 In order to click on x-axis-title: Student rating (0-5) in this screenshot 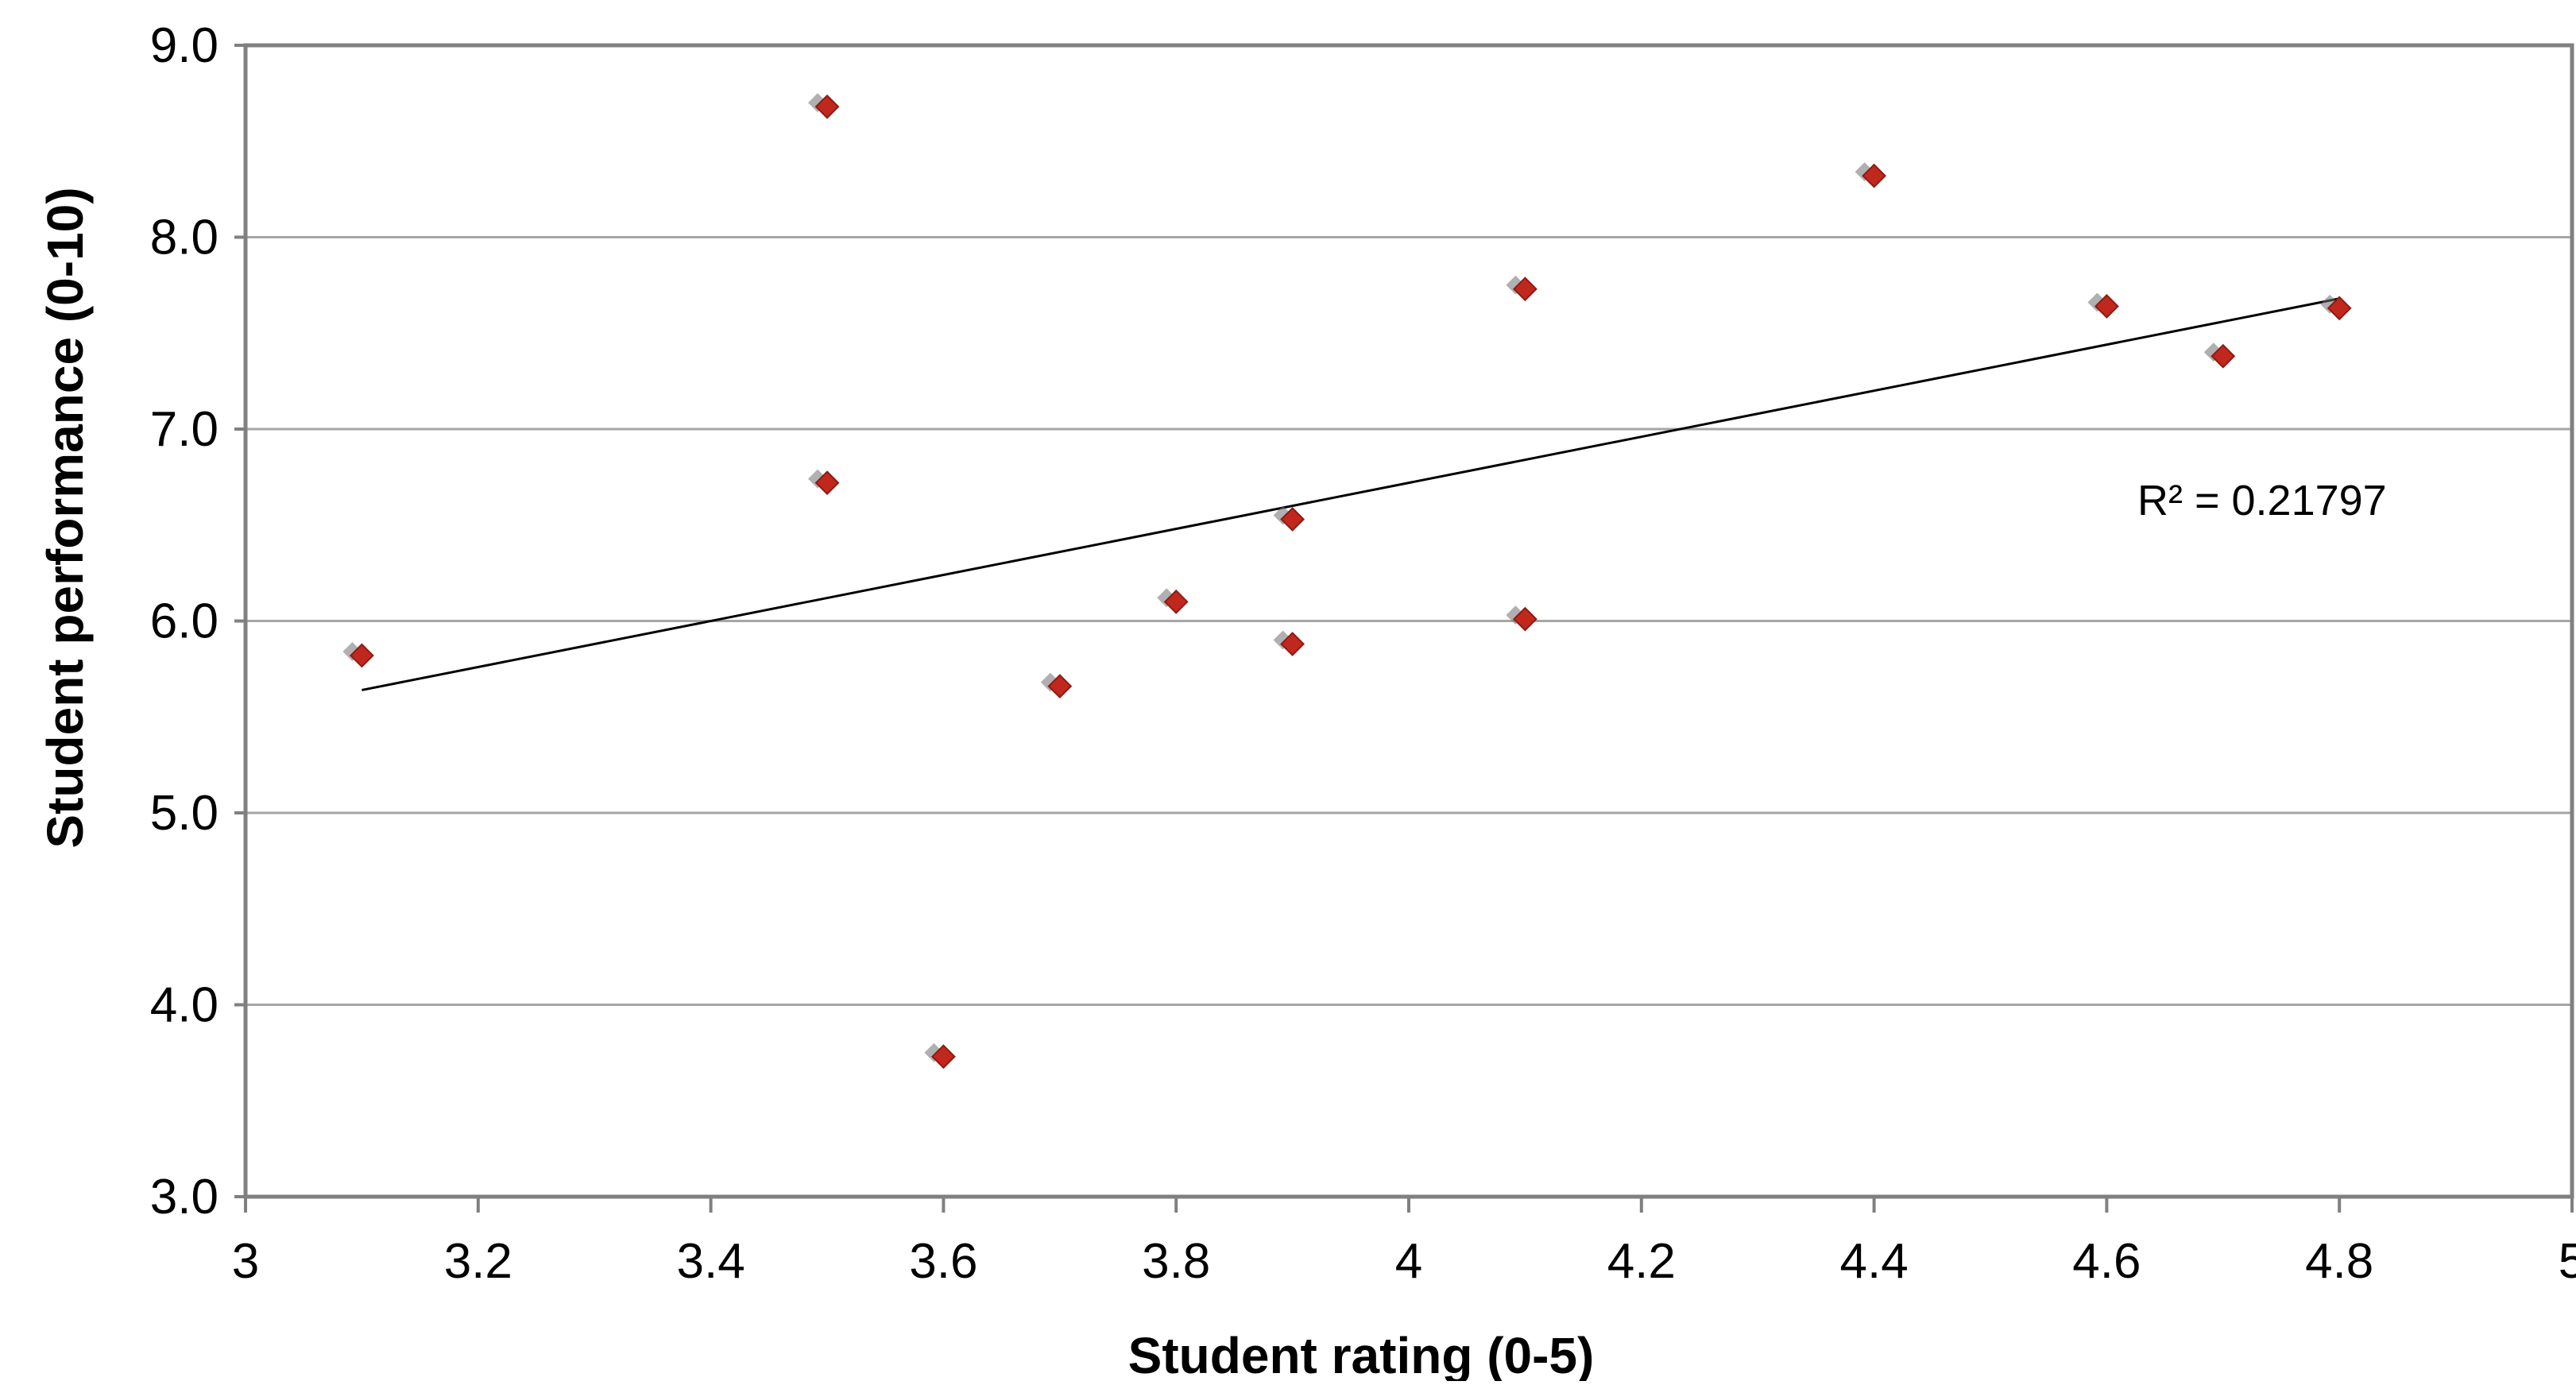, I will do `click(1361, 1354)`.